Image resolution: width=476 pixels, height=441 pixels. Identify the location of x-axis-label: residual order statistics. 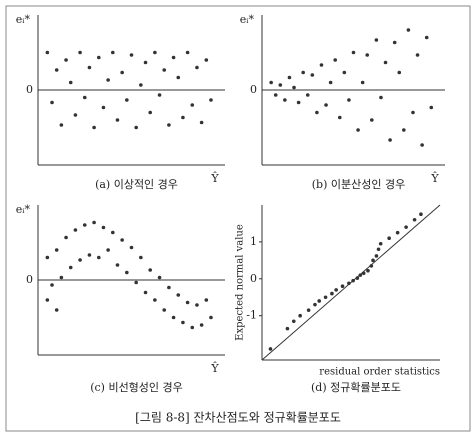
(379, 372).